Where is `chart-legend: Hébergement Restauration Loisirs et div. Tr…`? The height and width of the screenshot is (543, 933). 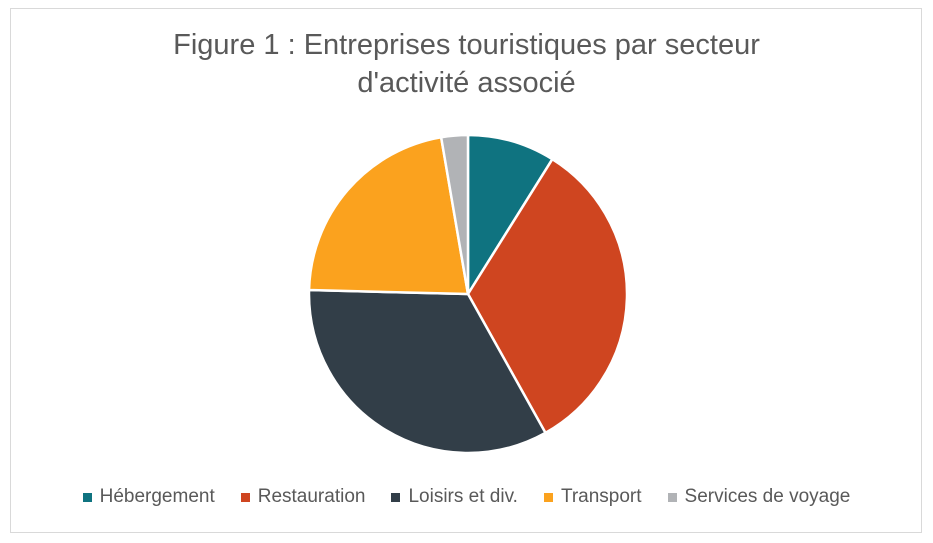 chart-legend: Hébergement Restauration Loisirs et div. Tr… is located at coordinates (466, 497).